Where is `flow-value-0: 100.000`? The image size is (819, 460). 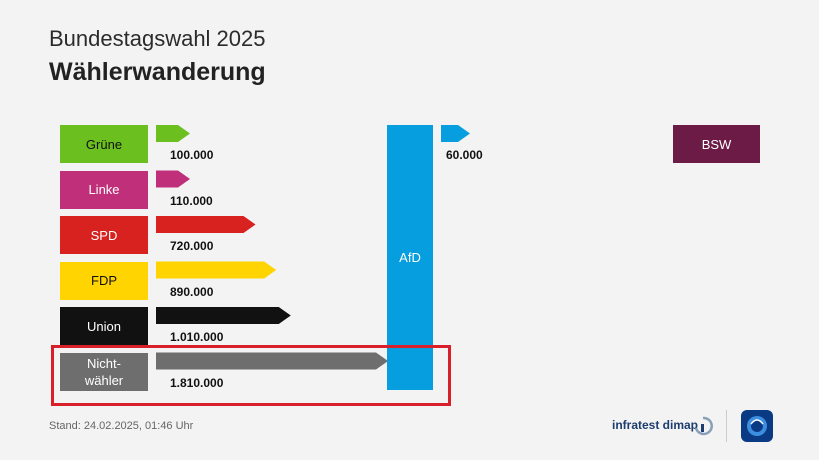
flow-value-0: 100.000 is located at coordinates (192, 155).